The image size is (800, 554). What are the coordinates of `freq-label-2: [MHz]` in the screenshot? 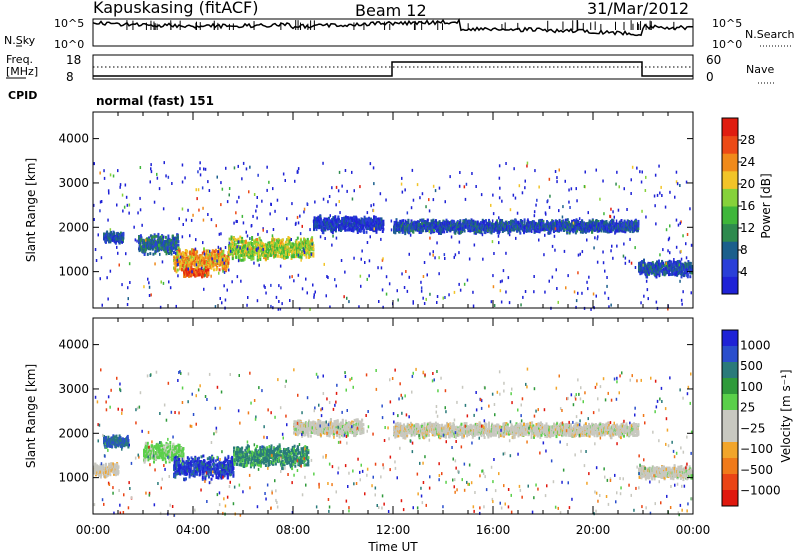 It's located at (22, 71).